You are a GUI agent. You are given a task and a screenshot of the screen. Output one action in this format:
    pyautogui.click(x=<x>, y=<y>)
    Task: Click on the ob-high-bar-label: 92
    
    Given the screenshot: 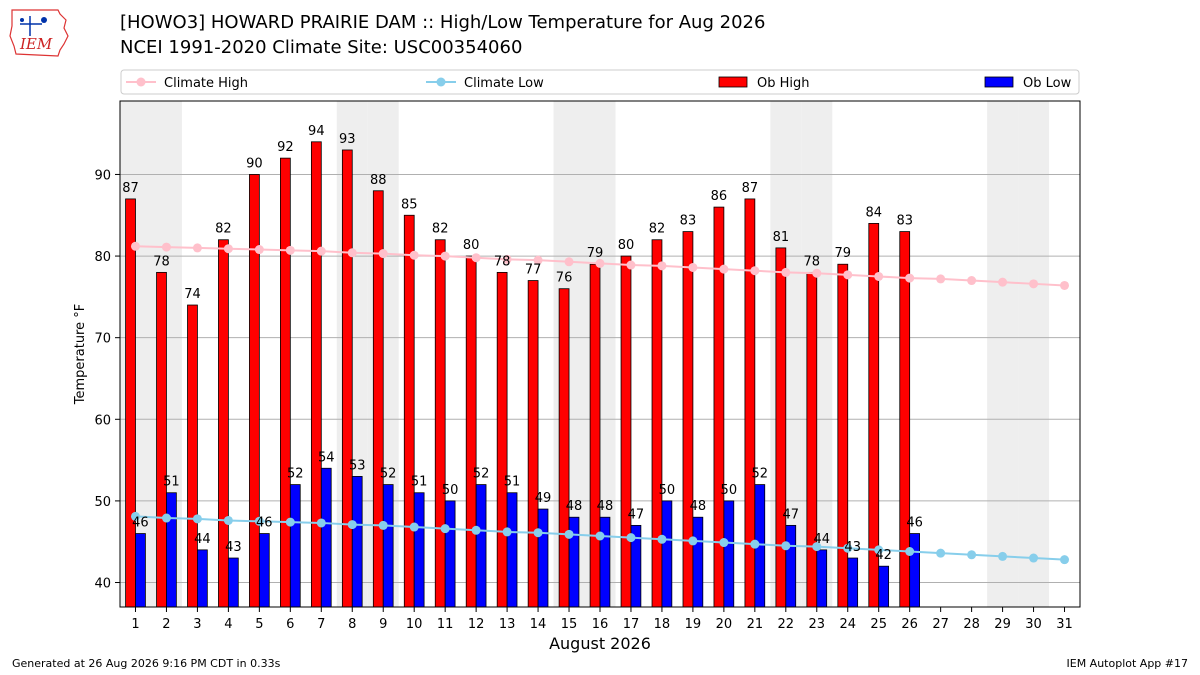 What is the action you would take?
    pyautogui.click(x=285, y=147)
    